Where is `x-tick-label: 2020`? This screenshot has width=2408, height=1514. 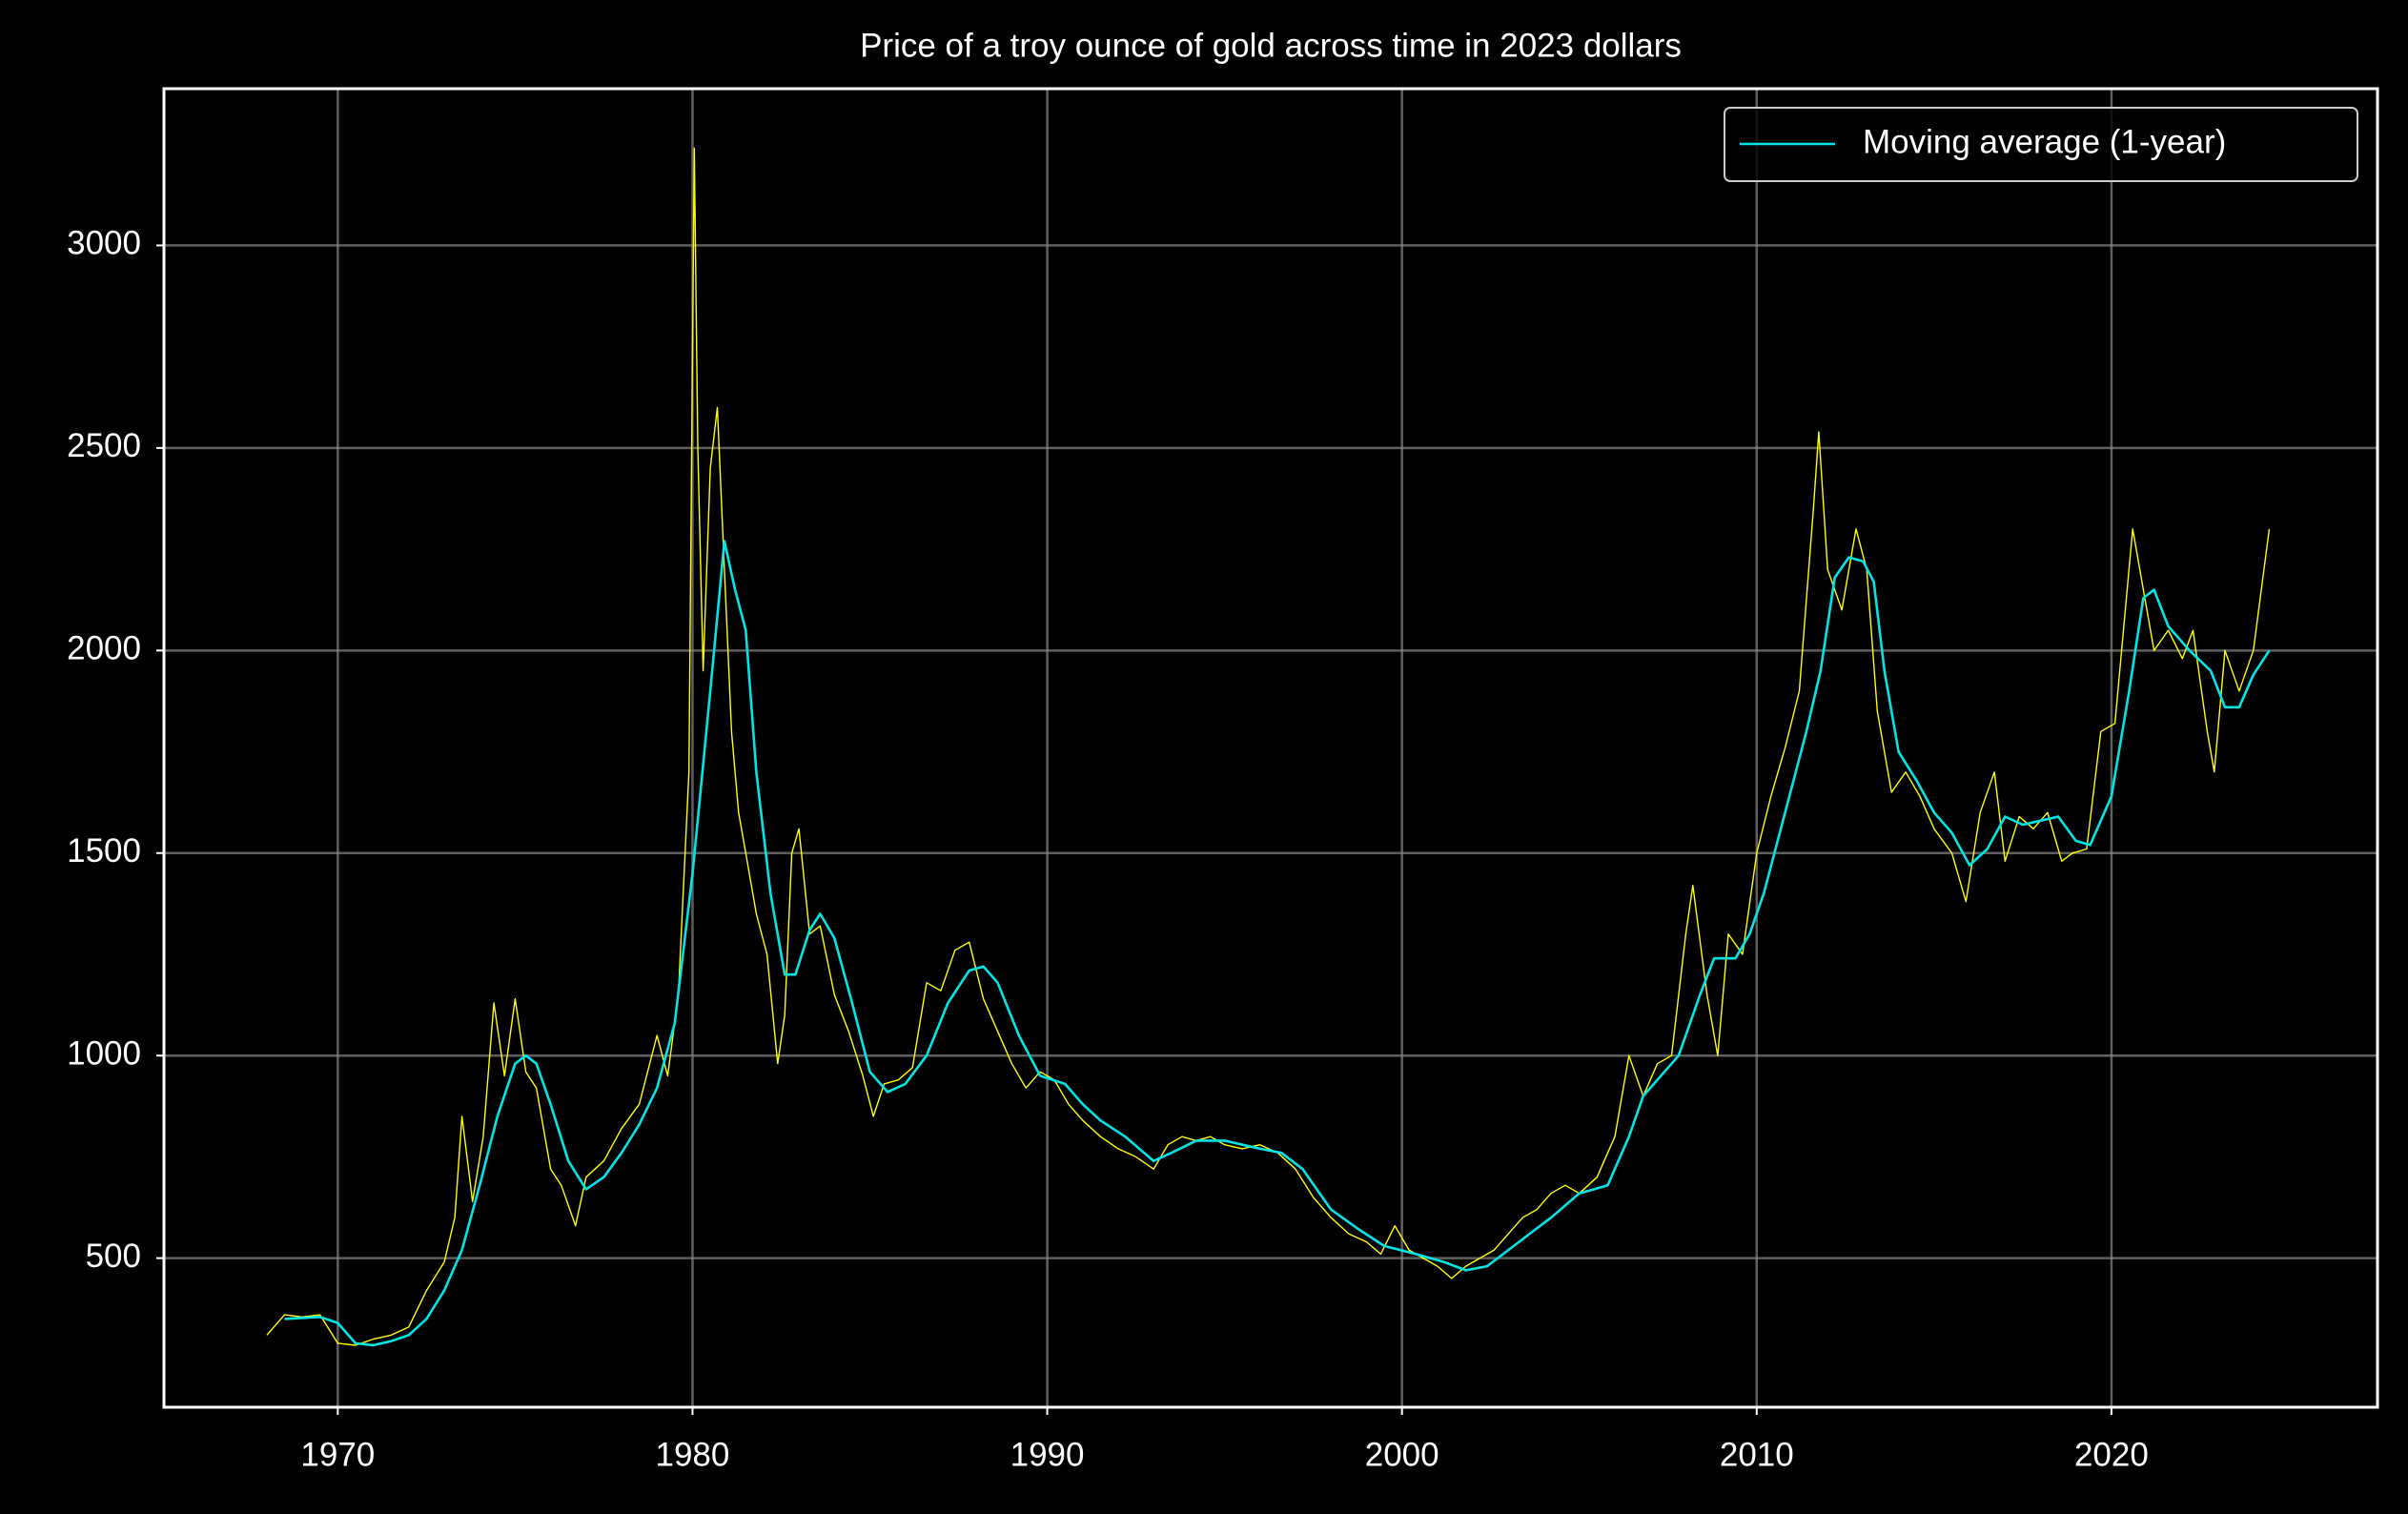
x-tick-label: 2020 is located at coordinates (2111, 1454).